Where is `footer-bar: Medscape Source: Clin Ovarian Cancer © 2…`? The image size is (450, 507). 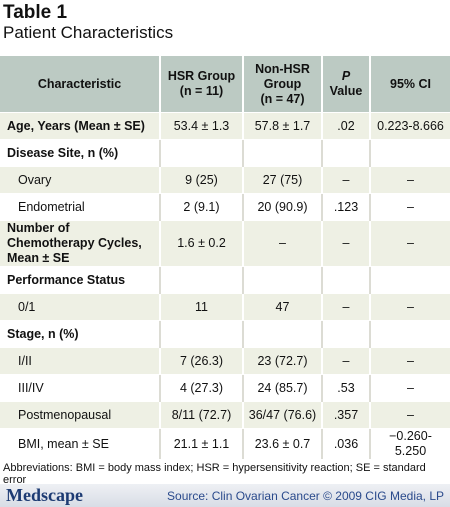 footer-bar: Medscape Source: Clin Ovarian Cancer © 2… is located at coordinates (225, 495).